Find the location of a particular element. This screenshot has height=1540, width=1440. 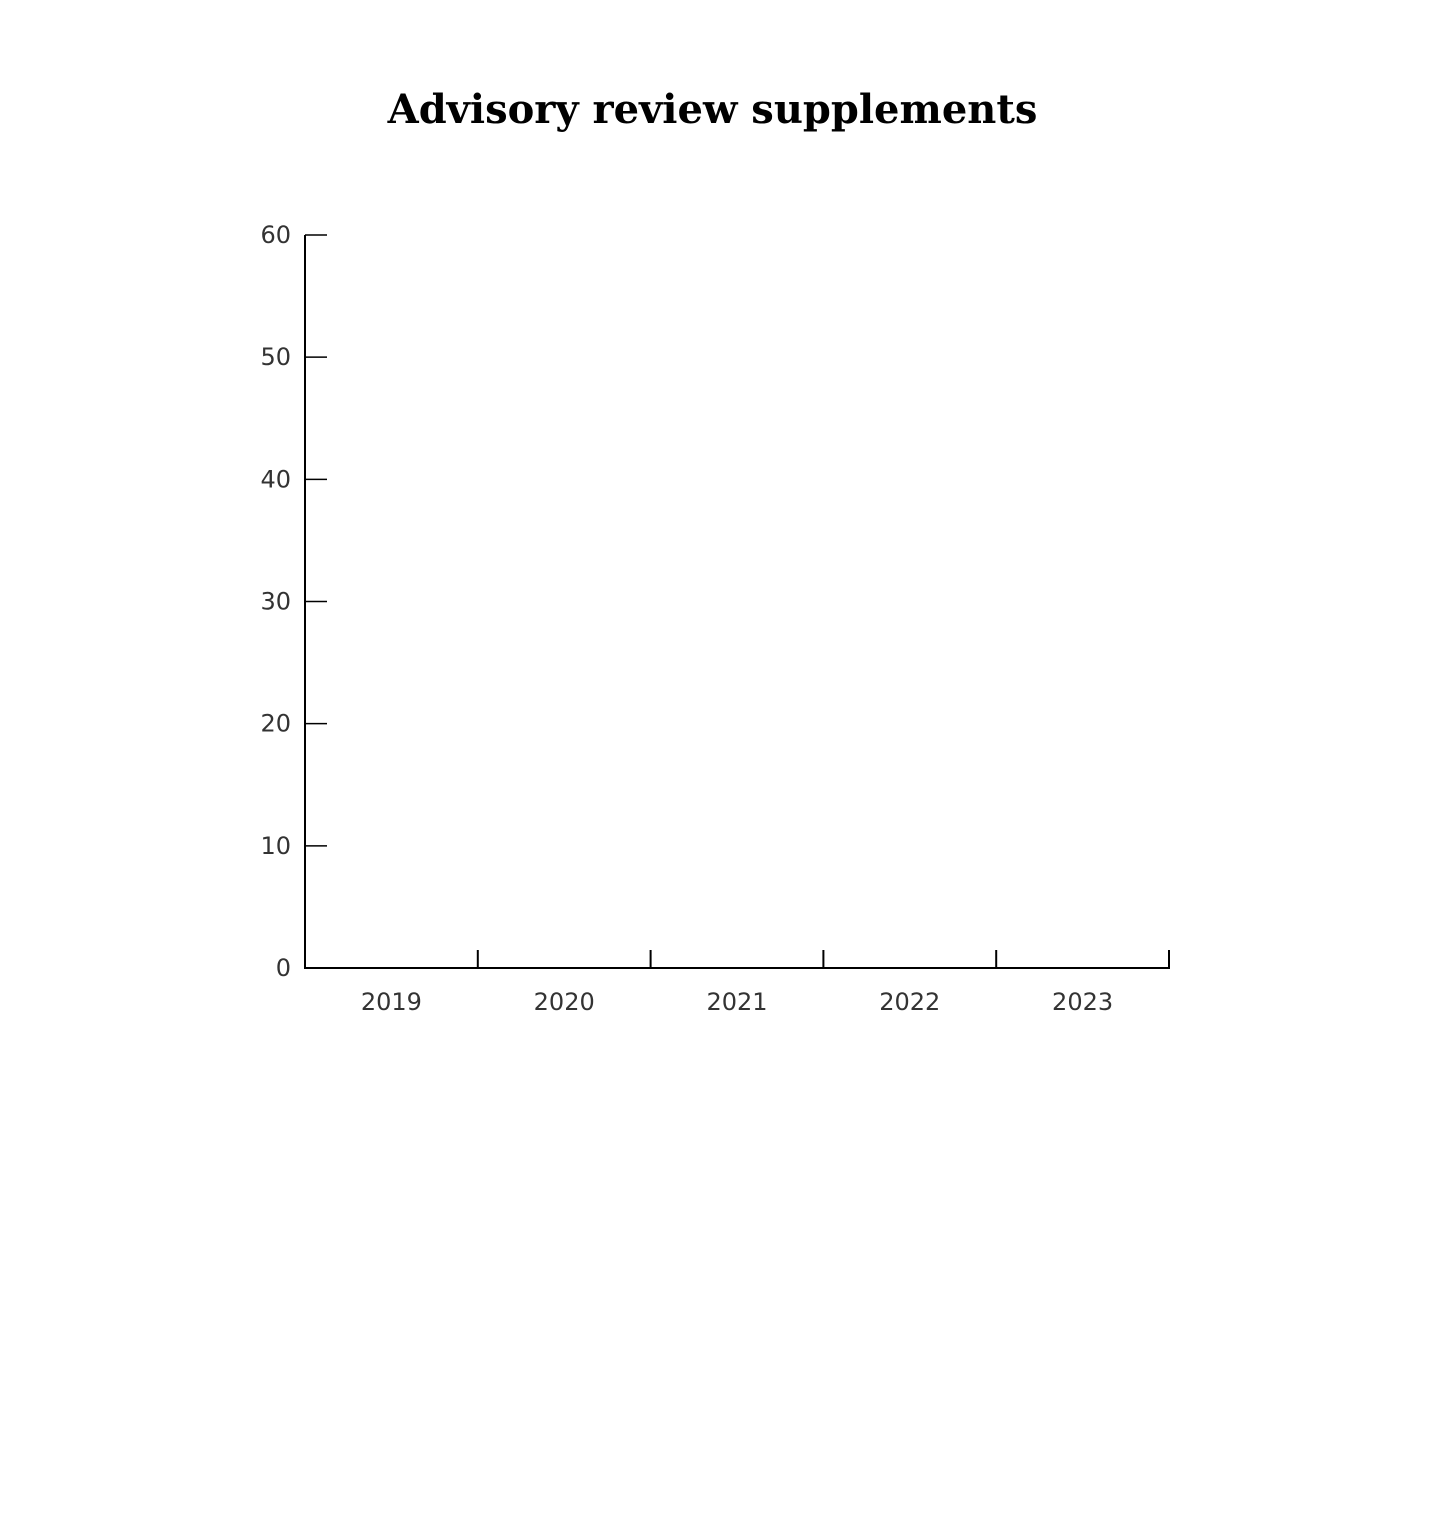

y-tick-label: 40 is located at coordinates (275, 479).